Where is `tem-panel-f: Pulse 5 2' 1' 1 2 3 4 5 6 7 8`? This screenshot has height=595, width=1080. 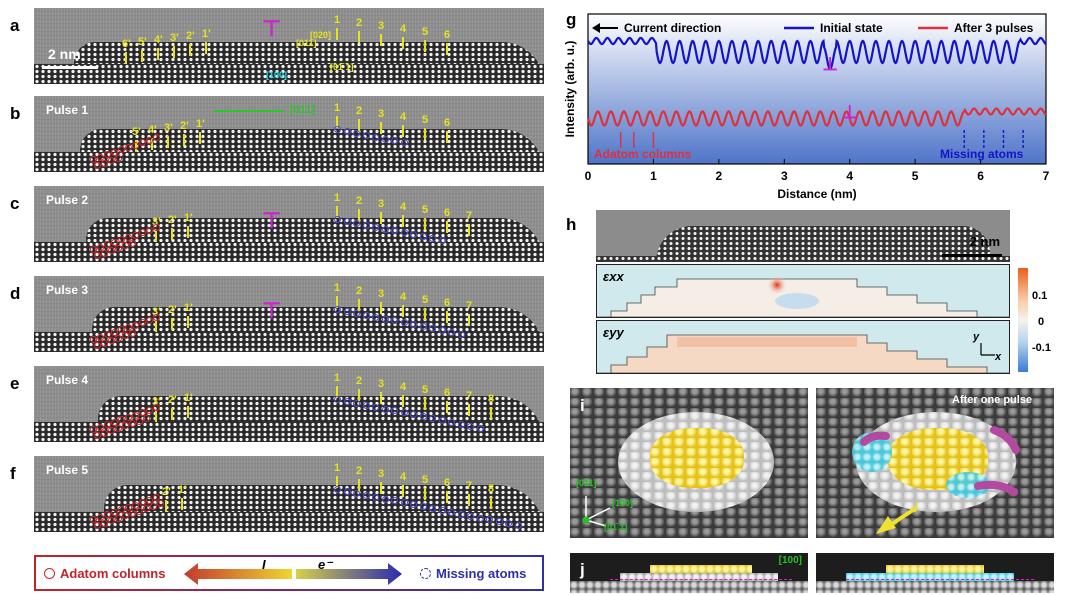 tem-panel-f: Pulse 5 2' 1' 1 2 3 4 5 6 7 8 is located at coordinates (289, 494).